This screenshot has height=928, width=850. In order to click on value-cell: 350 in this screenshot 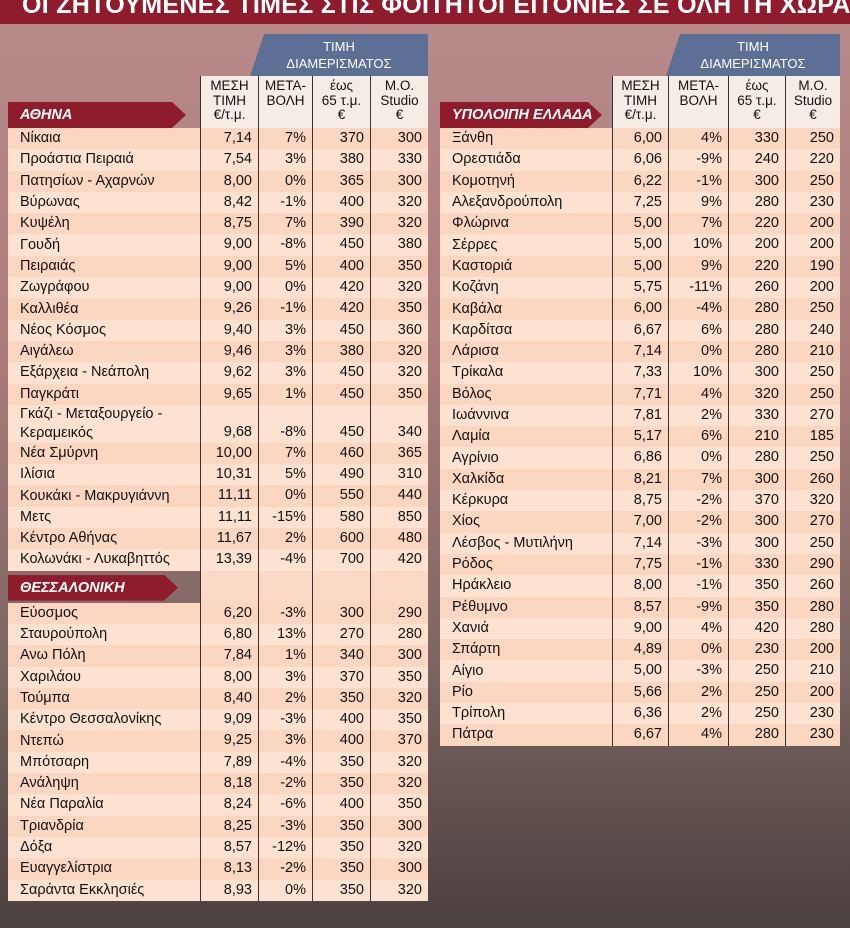, I will do `click(399, 394)`.